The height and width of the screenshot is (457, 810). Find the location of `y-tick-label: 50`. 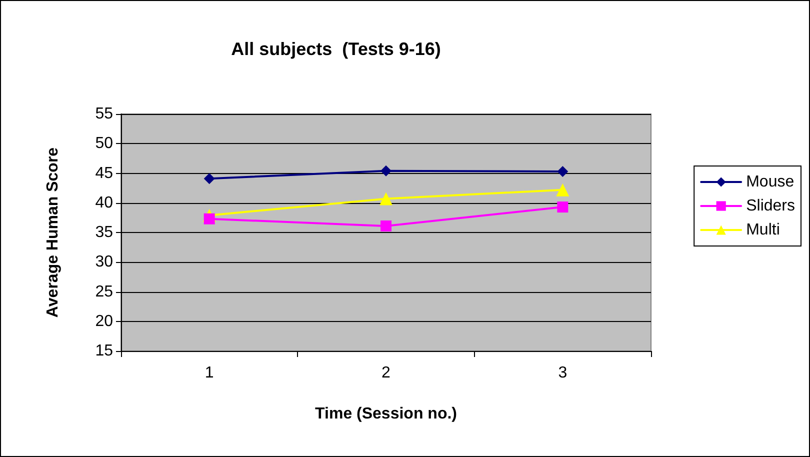

y-tick-label: 50 is located at coordinates (104, 143).